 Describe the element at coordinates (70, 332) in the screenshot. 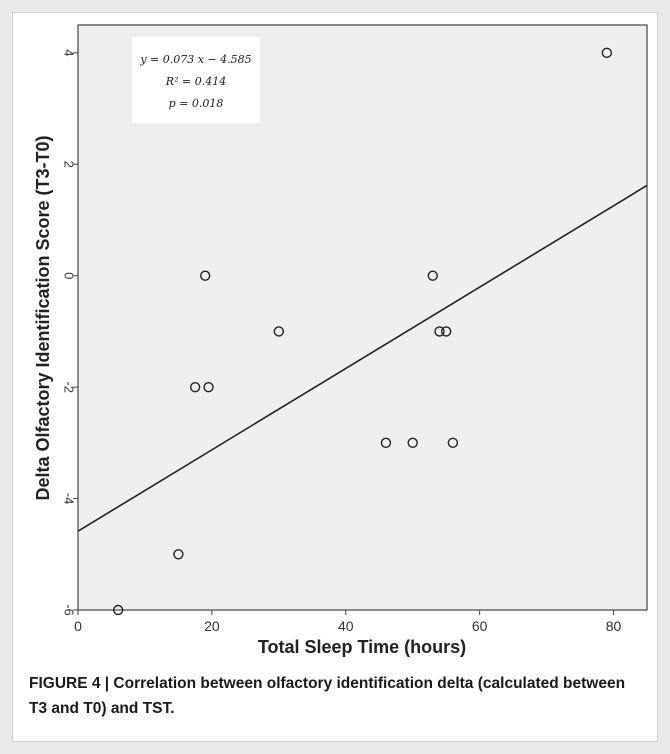

I see `y-axis-ticks: -6 -4 -2 0 2 4` at that location.